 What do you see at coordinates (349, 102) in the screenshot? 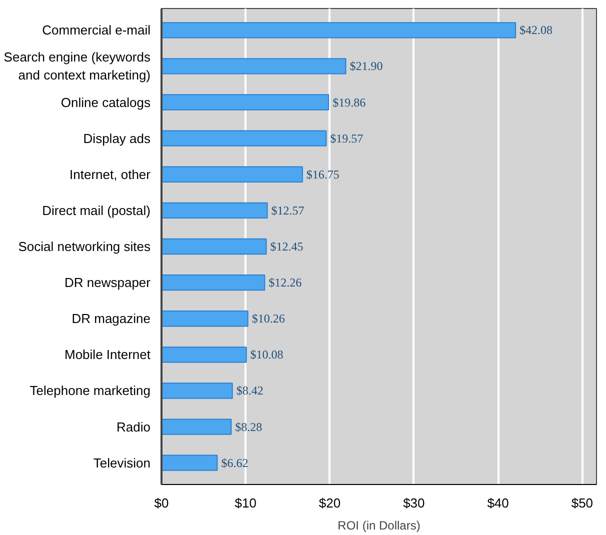
I see `data-label: $19.86` at bounding box center [349, 102].